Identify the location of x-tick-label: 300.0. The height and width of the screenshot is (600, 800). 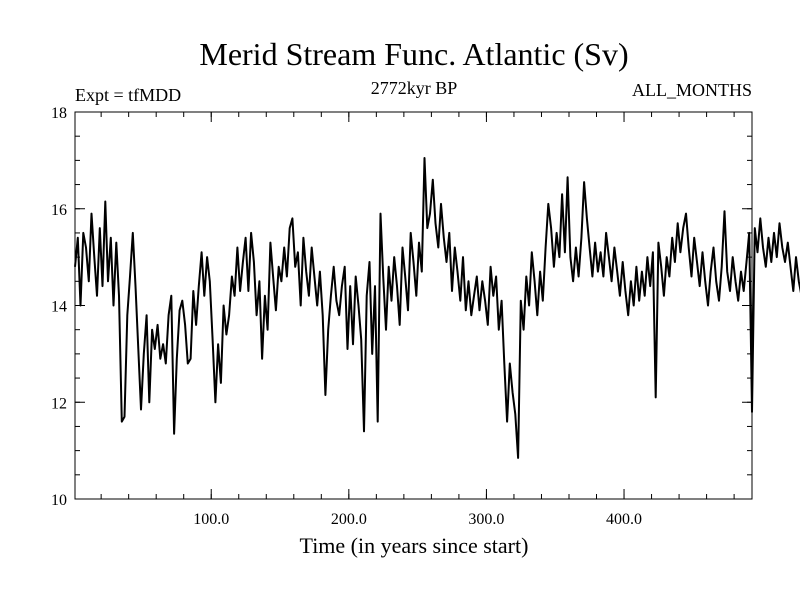
(486, 519).